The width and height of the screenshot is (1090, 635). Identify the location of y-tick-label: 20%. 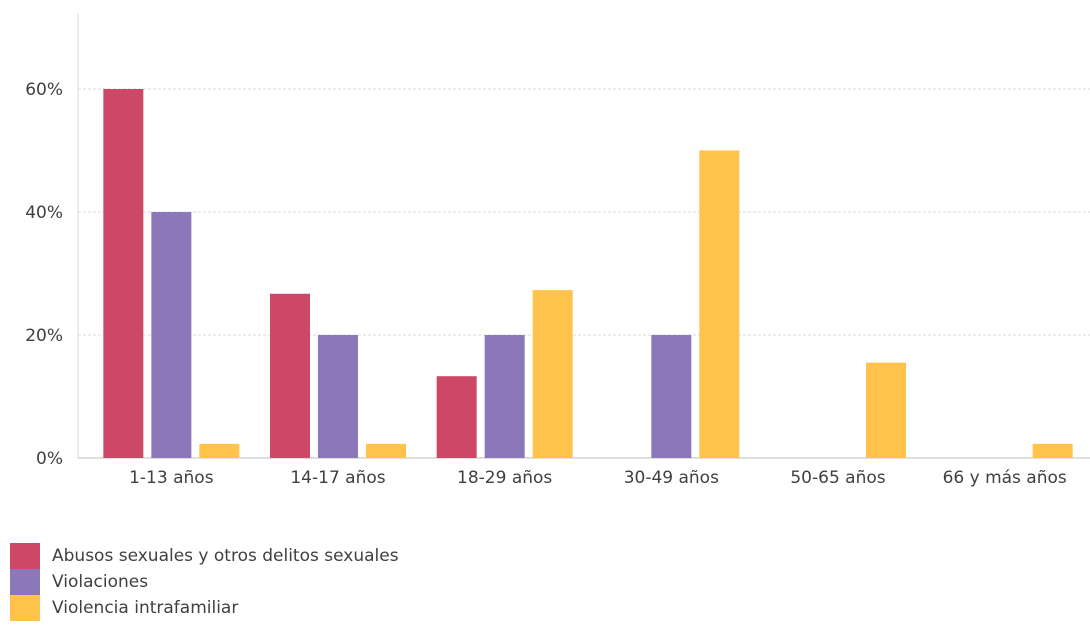
(44, 336).